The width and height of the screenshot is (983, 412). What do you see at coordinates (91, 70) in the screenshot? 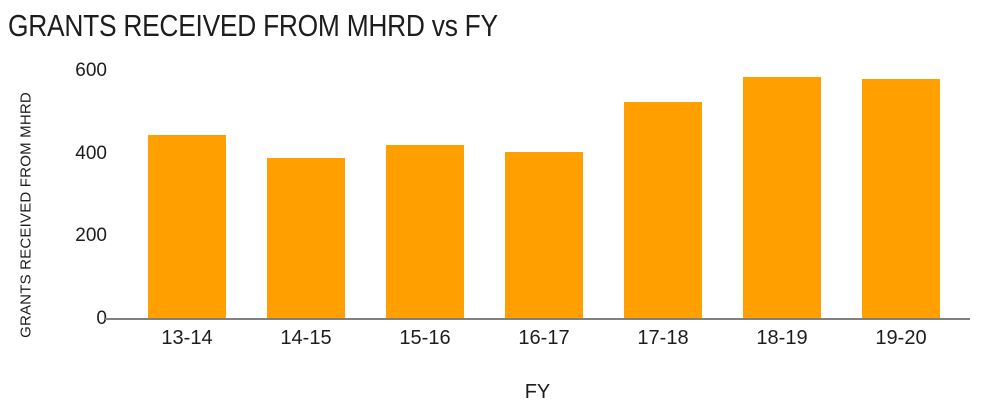
I see `y-tick-600: 600` at bounding box center [91, 70].